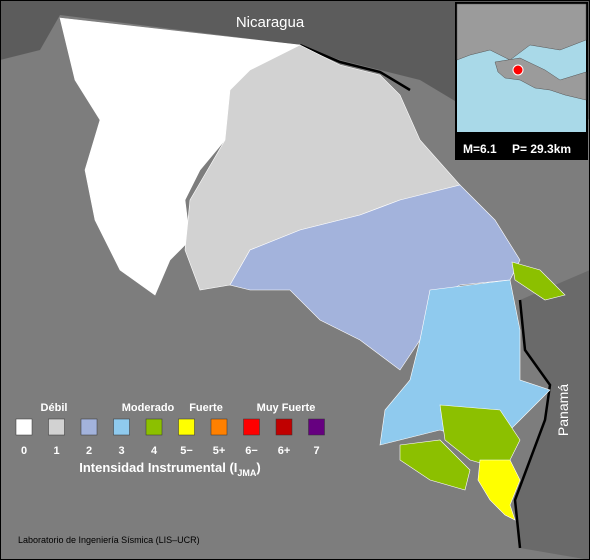 The image size is (590, 560). What do you see at coordinates (148, 408) in the screenshot?
I see `legend-group: Moderado` at bounding box center [148, 408].